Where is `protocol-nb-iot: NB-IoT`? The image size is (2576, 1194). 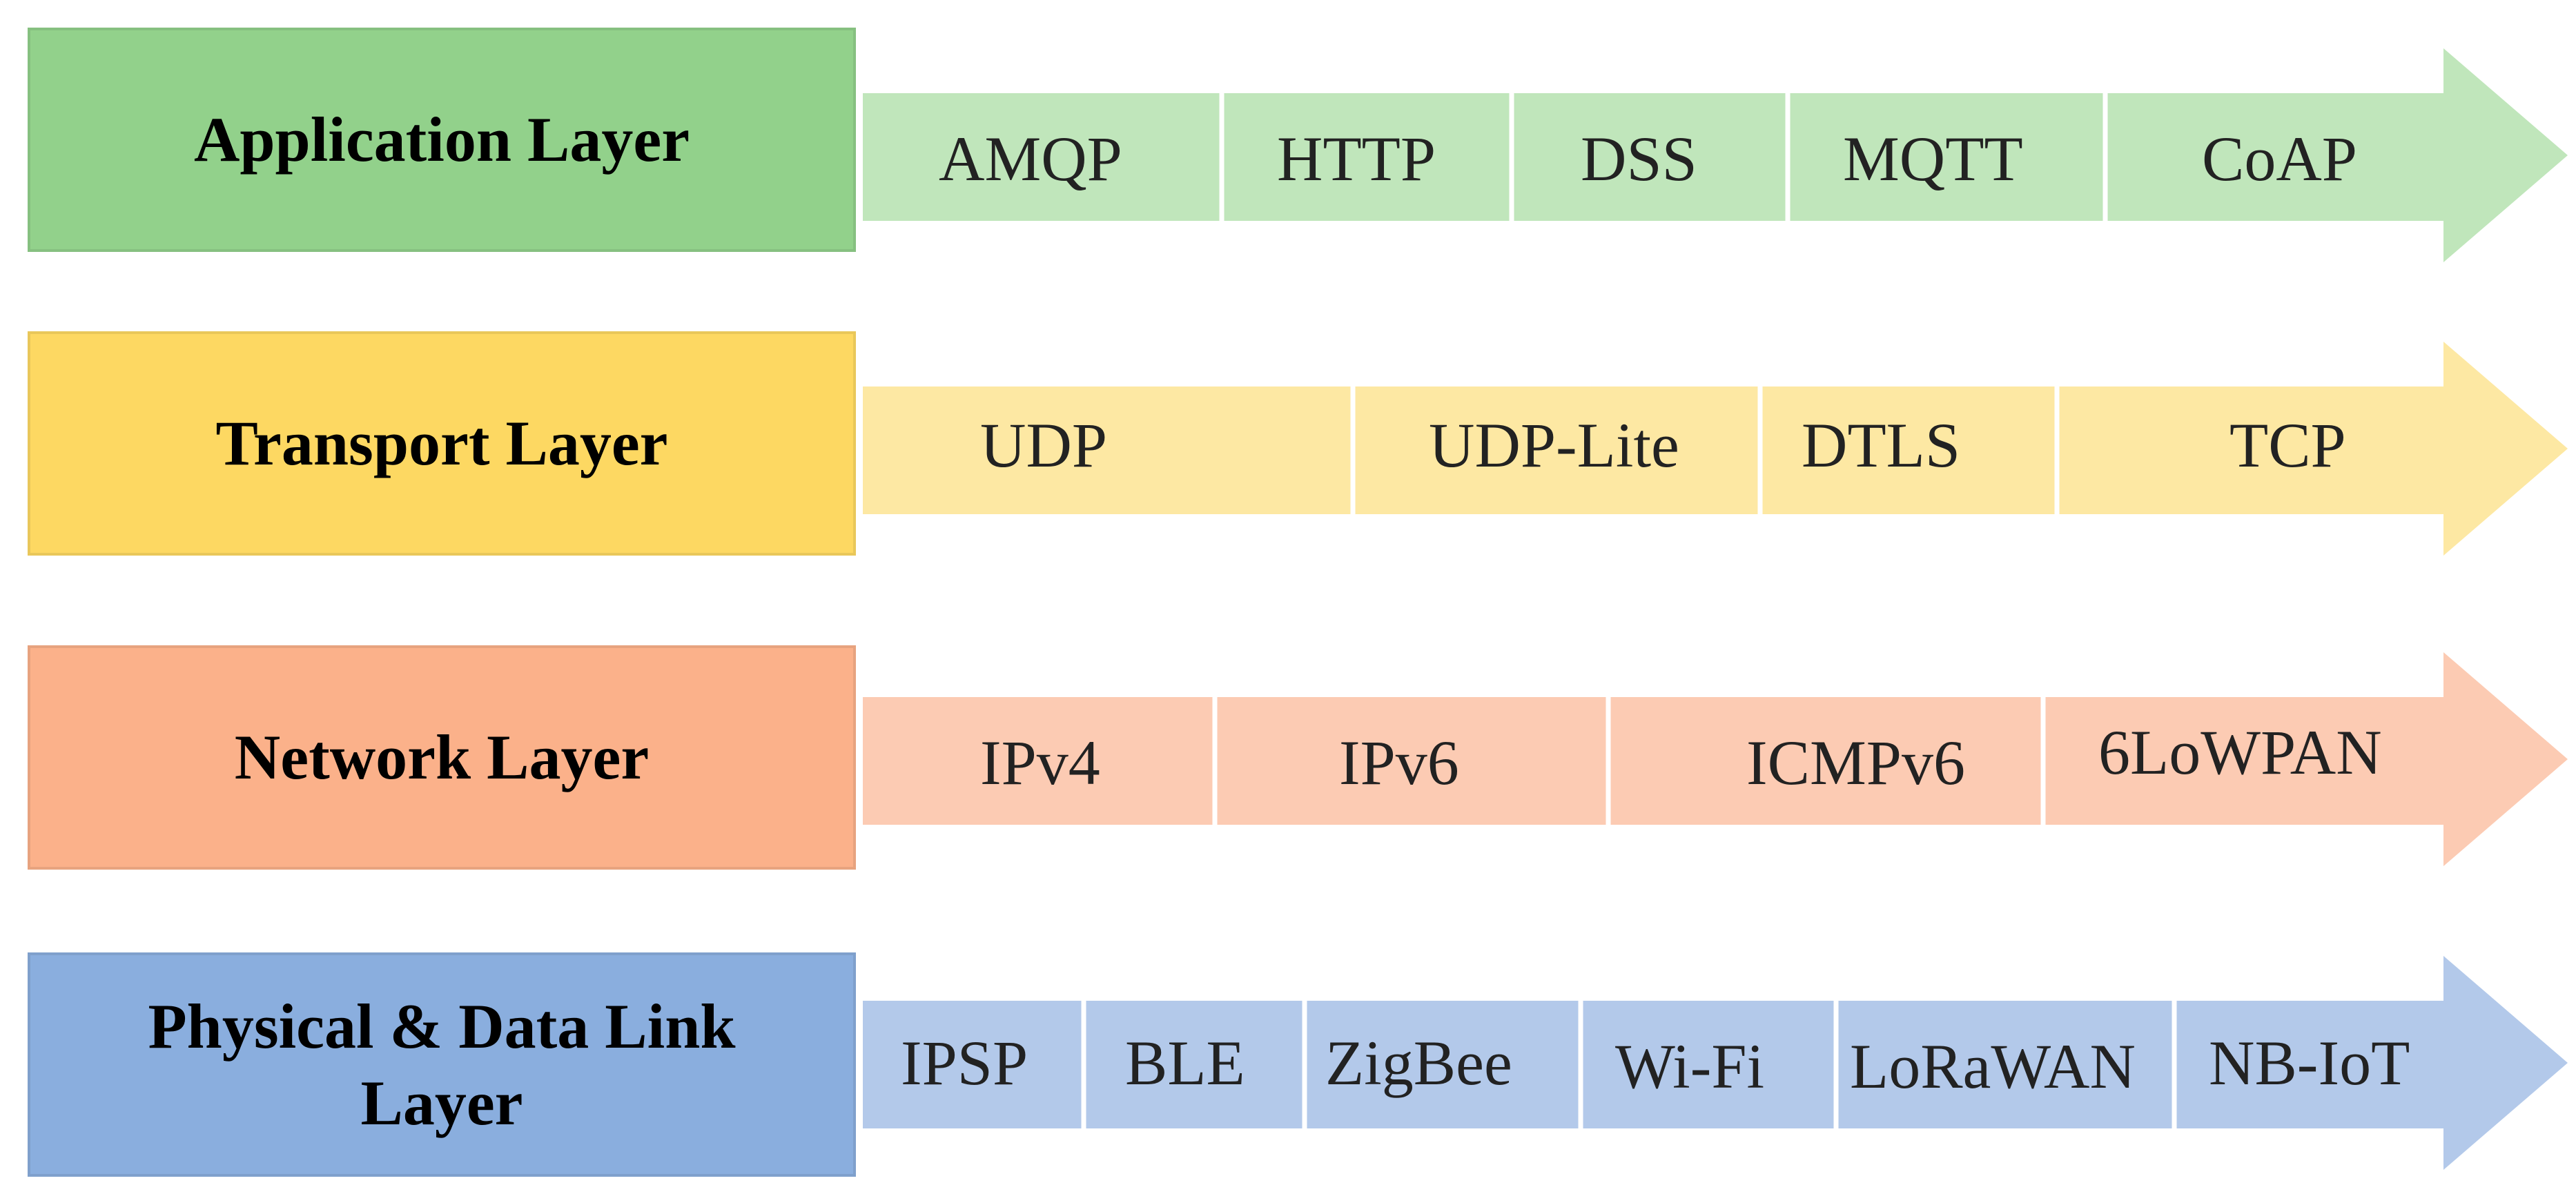
protocol-nb-iot: NB-IoT is located at coordinates (2309, 1063).